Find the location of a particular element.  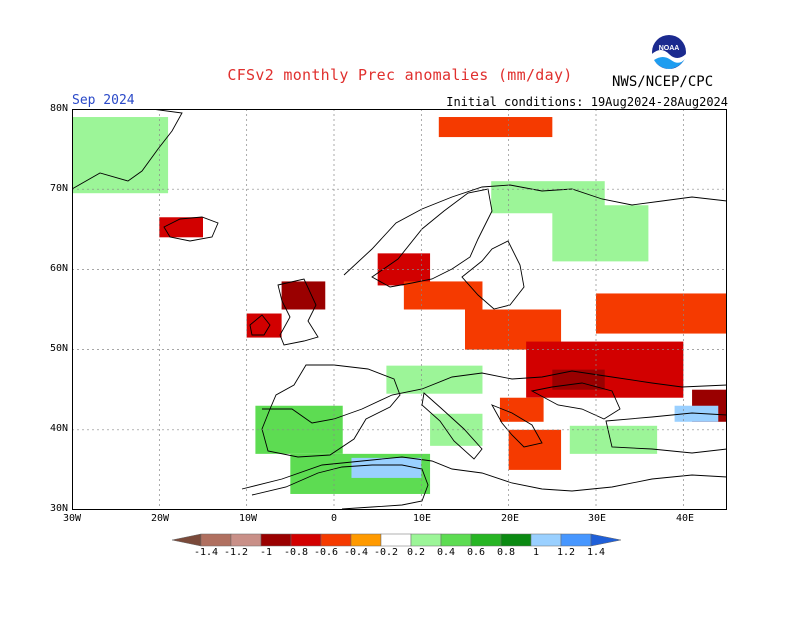

colorbar-label: 1.2 is located at coordinates (566, 552).